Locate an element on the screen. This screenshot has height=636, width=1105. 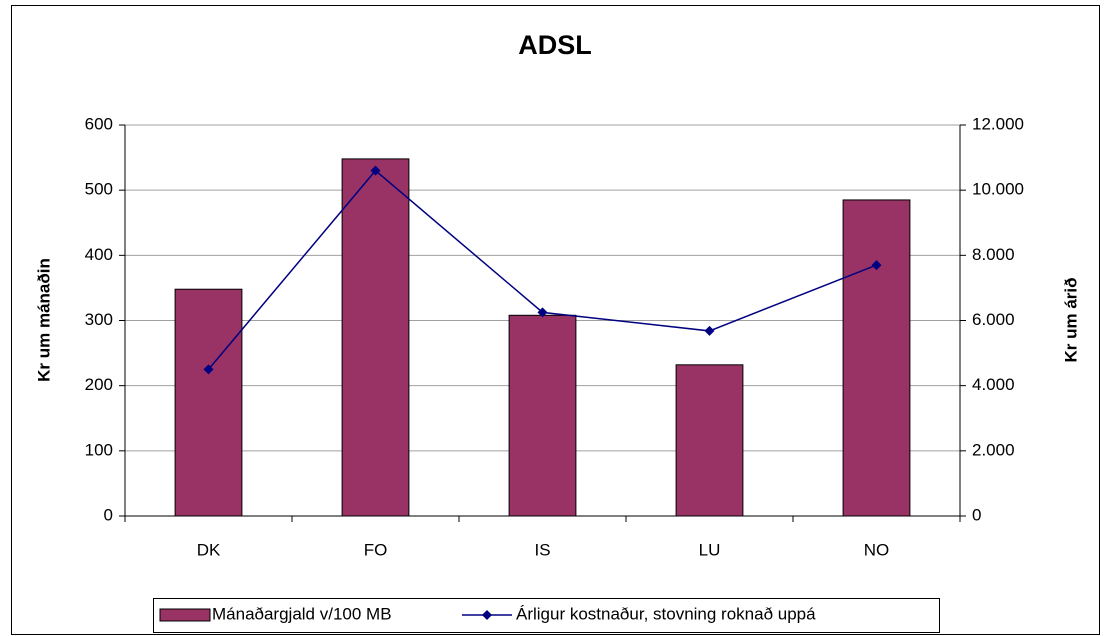
y2-tick-label: 10.000 is located at coordinates (998, 189).